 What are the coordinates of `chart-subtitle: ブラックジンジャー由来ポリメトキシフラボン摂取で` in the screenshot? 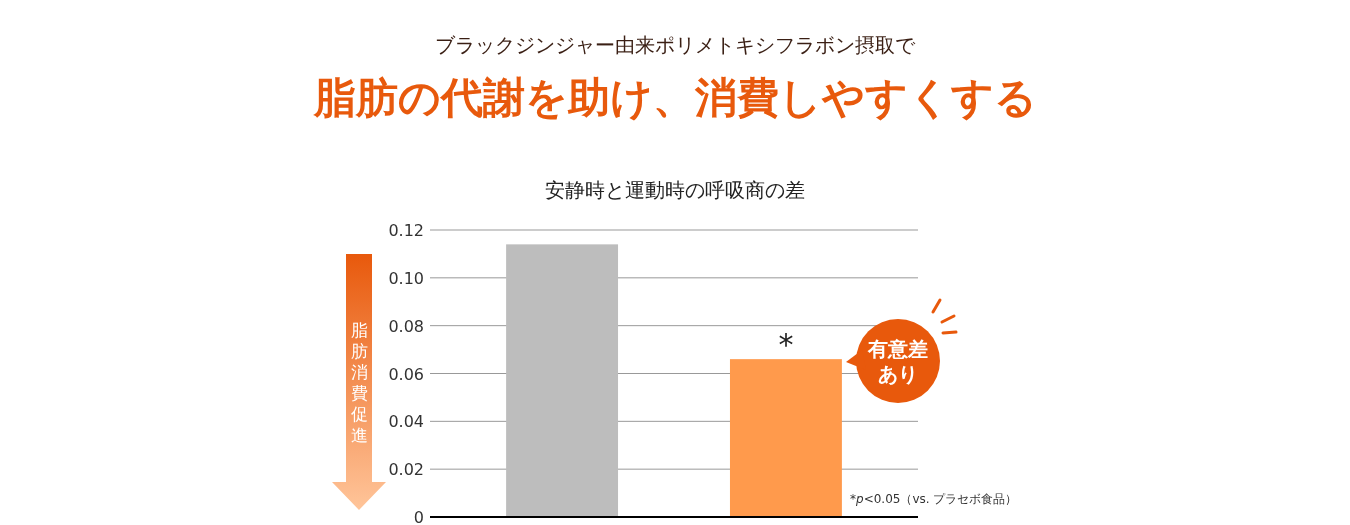 It's located at (675, 45).